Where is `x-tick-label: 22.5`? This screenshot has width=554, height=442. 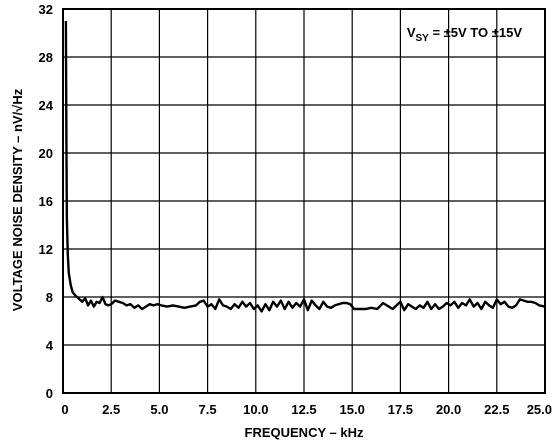 x-tick-label: 22.5 is located at coordinates (496, 409).